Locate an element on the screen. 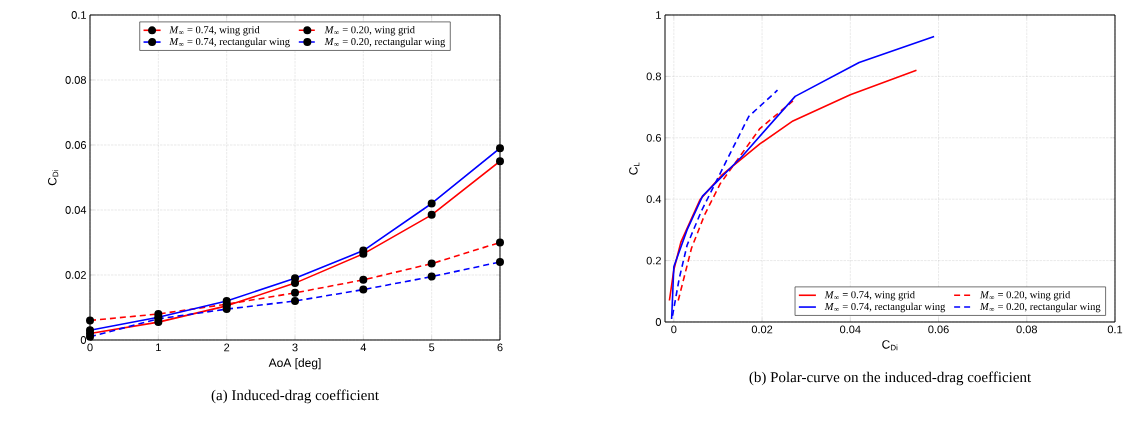  x-tick-label: 0.06 is located at coordinates (938, 329).